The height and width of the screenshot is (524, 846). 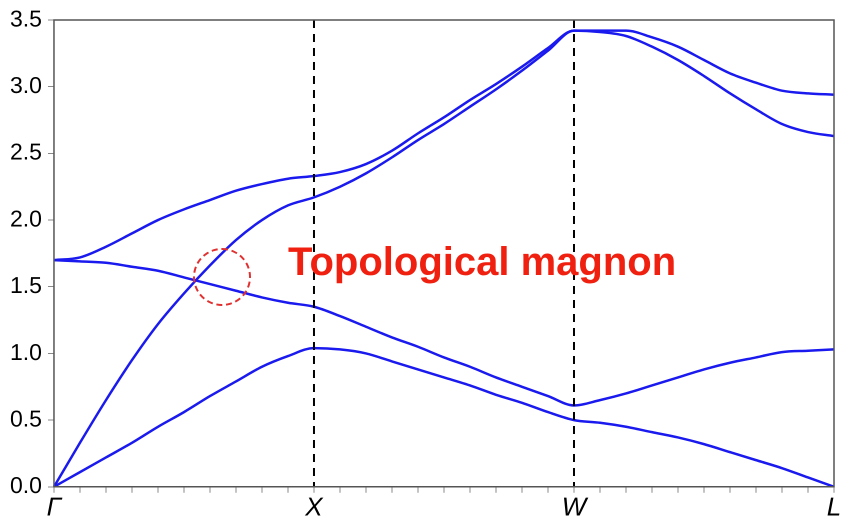 I want to click on annotation: Topological magnon, so click(x=482, y=262).